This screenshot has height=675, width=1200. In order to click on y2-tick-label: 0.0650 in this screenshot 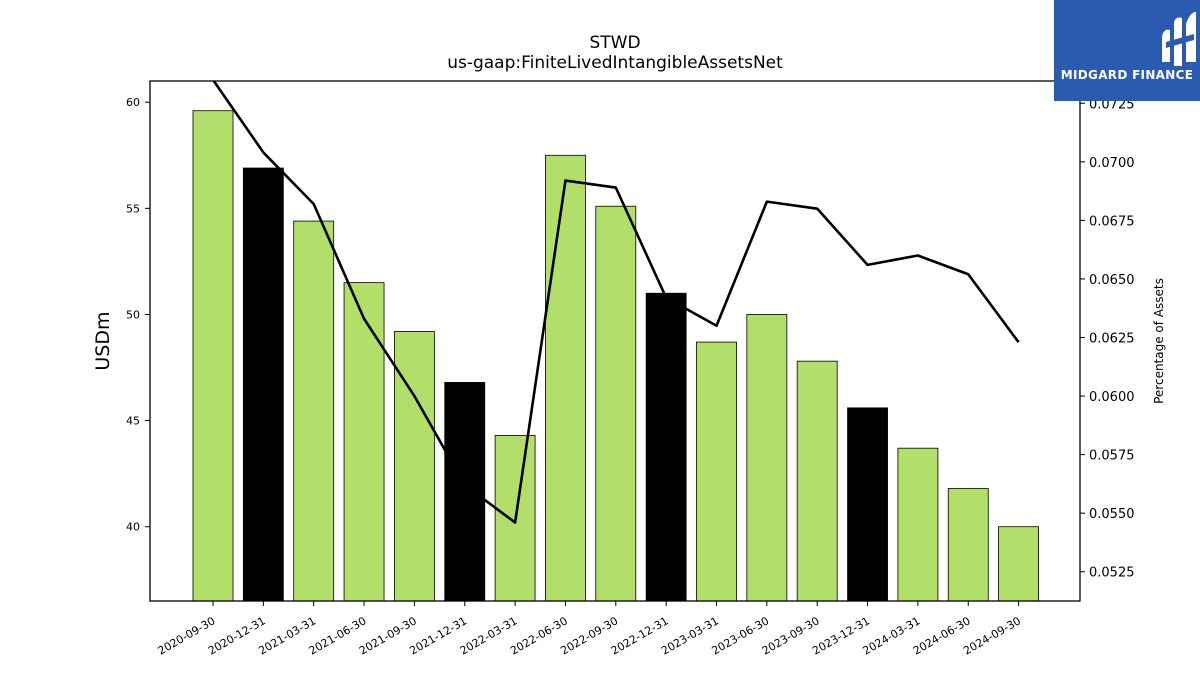, I will do `click(1112, 280)`.